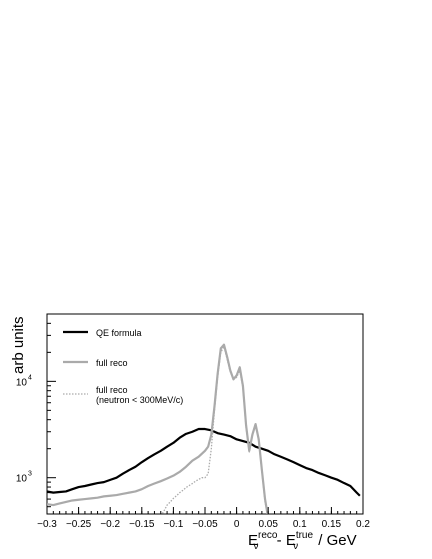  What do you see at coordinates (119, 333) in the screenshot?
I see `legend-label-0: QE formula` at bounding box center [119, 333].